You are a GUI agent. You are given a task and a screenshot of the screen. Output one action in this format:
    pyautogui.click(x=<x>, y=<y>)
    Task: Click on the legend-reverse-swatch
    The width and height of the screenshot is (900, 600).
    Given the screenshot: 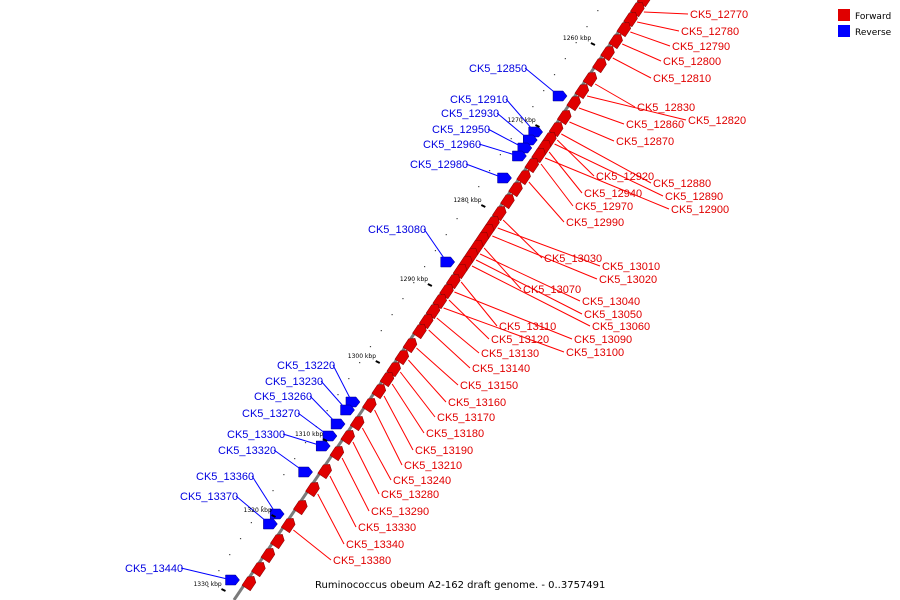 What is the action you would take?
    pyautogui.click(x=844, y=31)
    